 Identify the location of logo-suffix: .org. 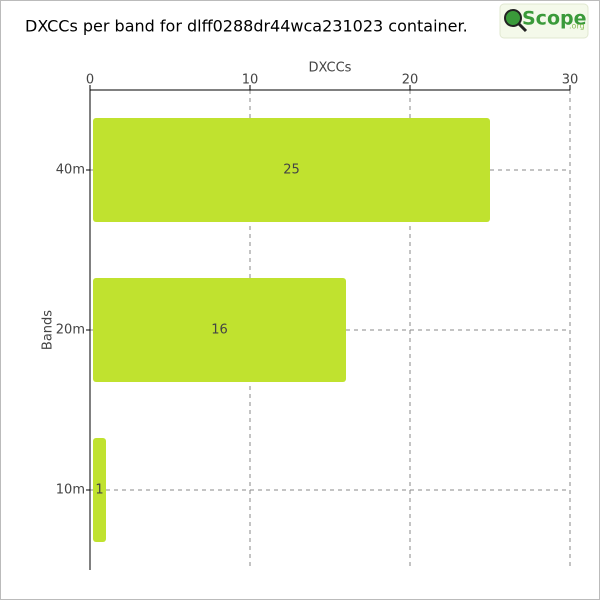
(577, 26).